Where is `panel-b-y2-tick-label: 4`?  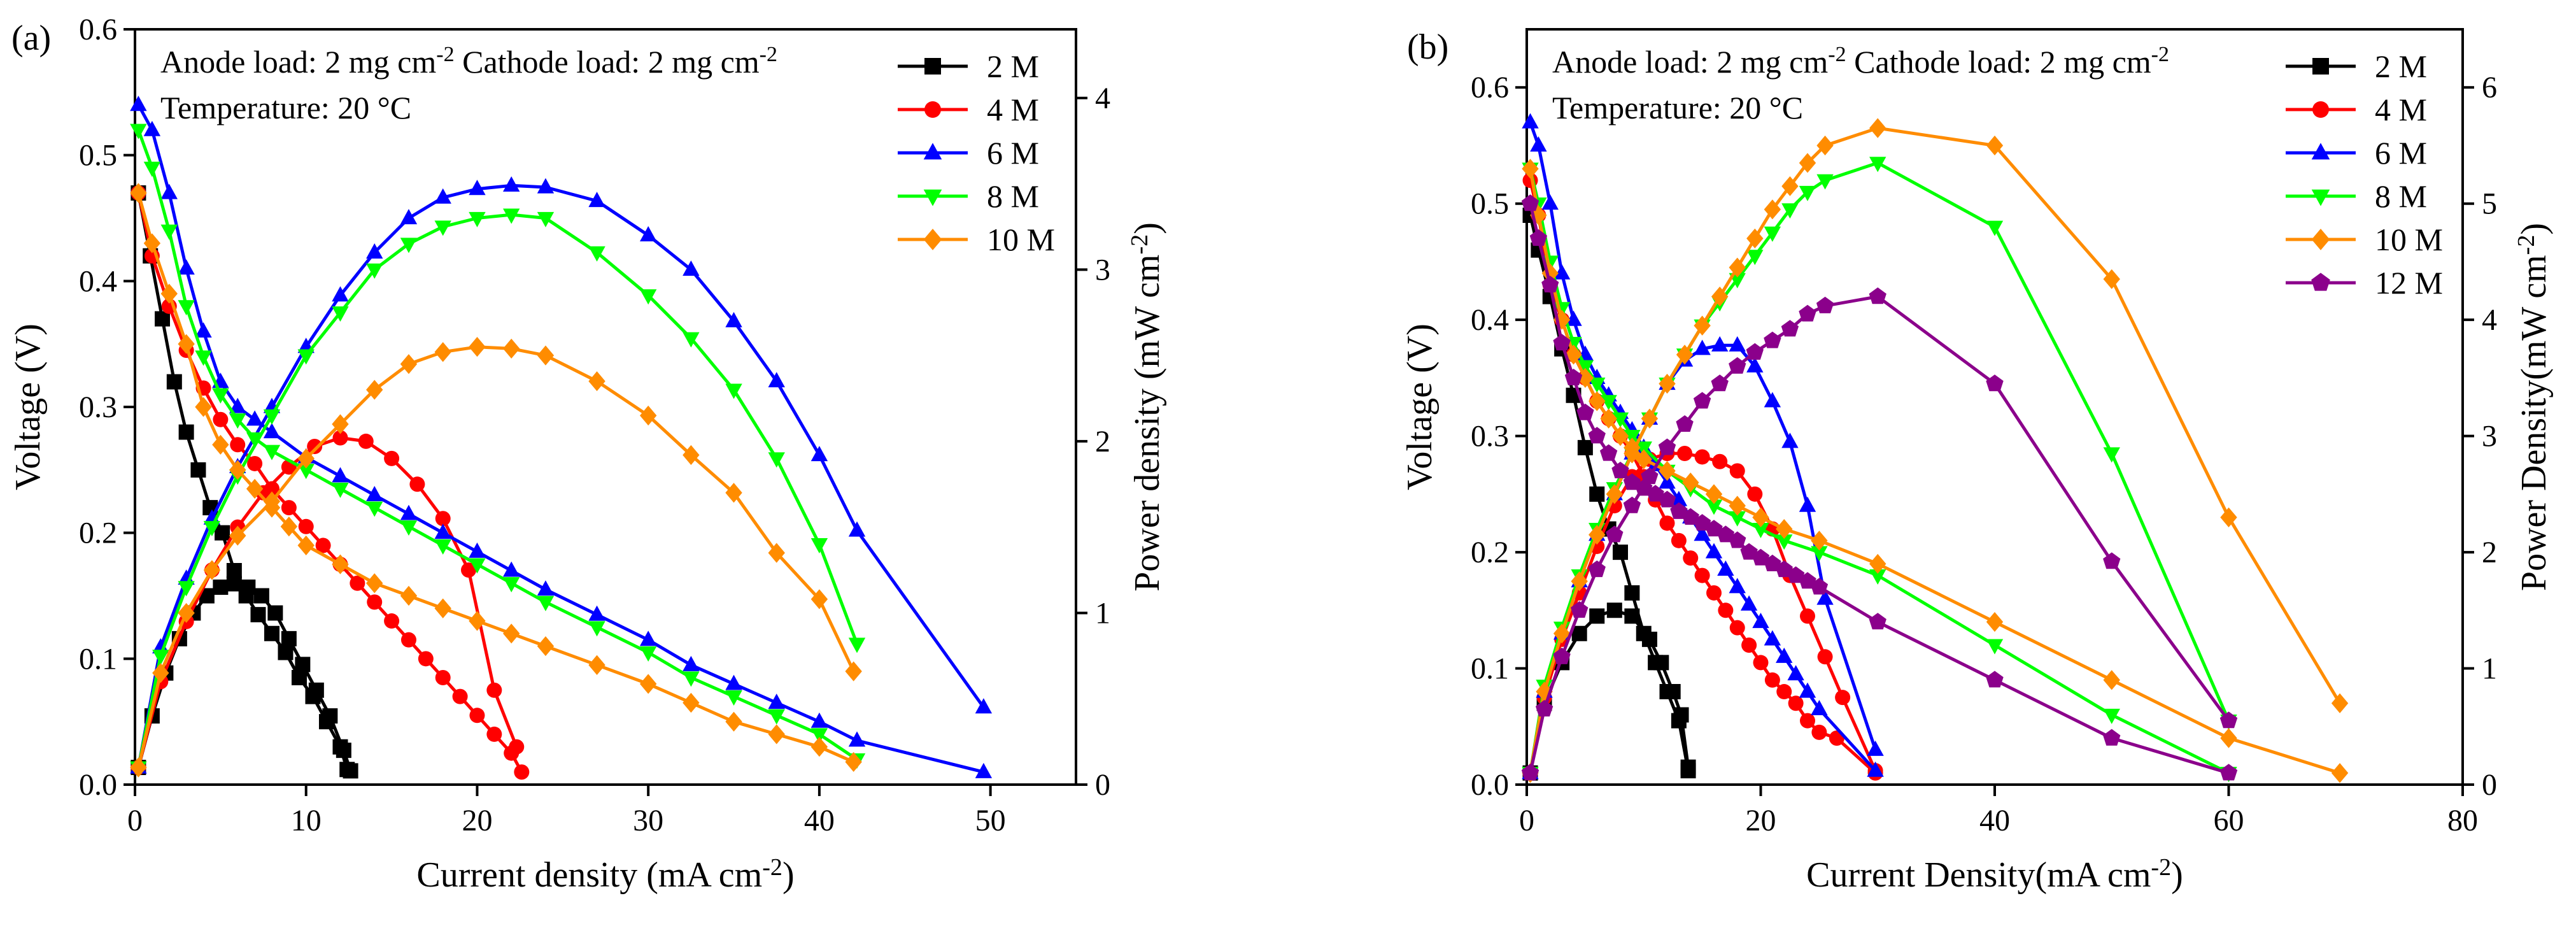
panel-b-y2-tick-label: 4 is located at coordinates (2489, 320).